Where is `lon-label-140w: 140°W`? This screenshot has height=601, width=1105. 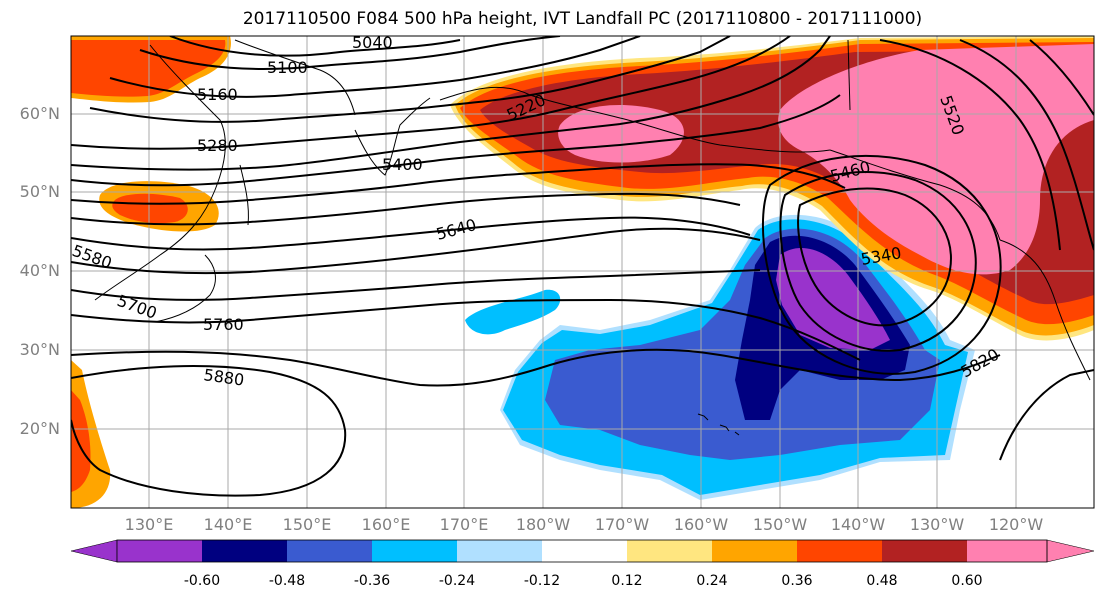 lon-label-140w: 140°W is located at coordinates (858, 524).